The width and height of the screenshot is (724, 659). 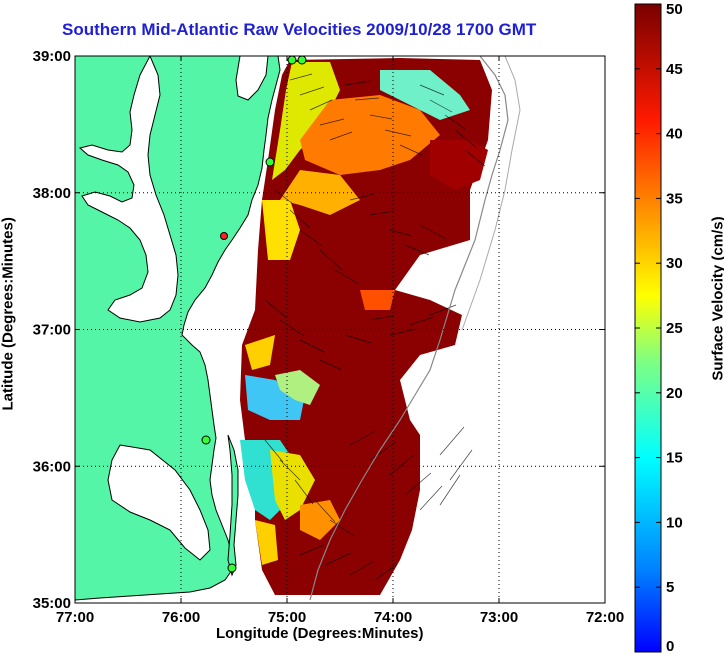 What do you see at coordinates (670, 646) in the screenshot?
I see `colorbar-tick-label: 0` at bounding box center [670, 646].